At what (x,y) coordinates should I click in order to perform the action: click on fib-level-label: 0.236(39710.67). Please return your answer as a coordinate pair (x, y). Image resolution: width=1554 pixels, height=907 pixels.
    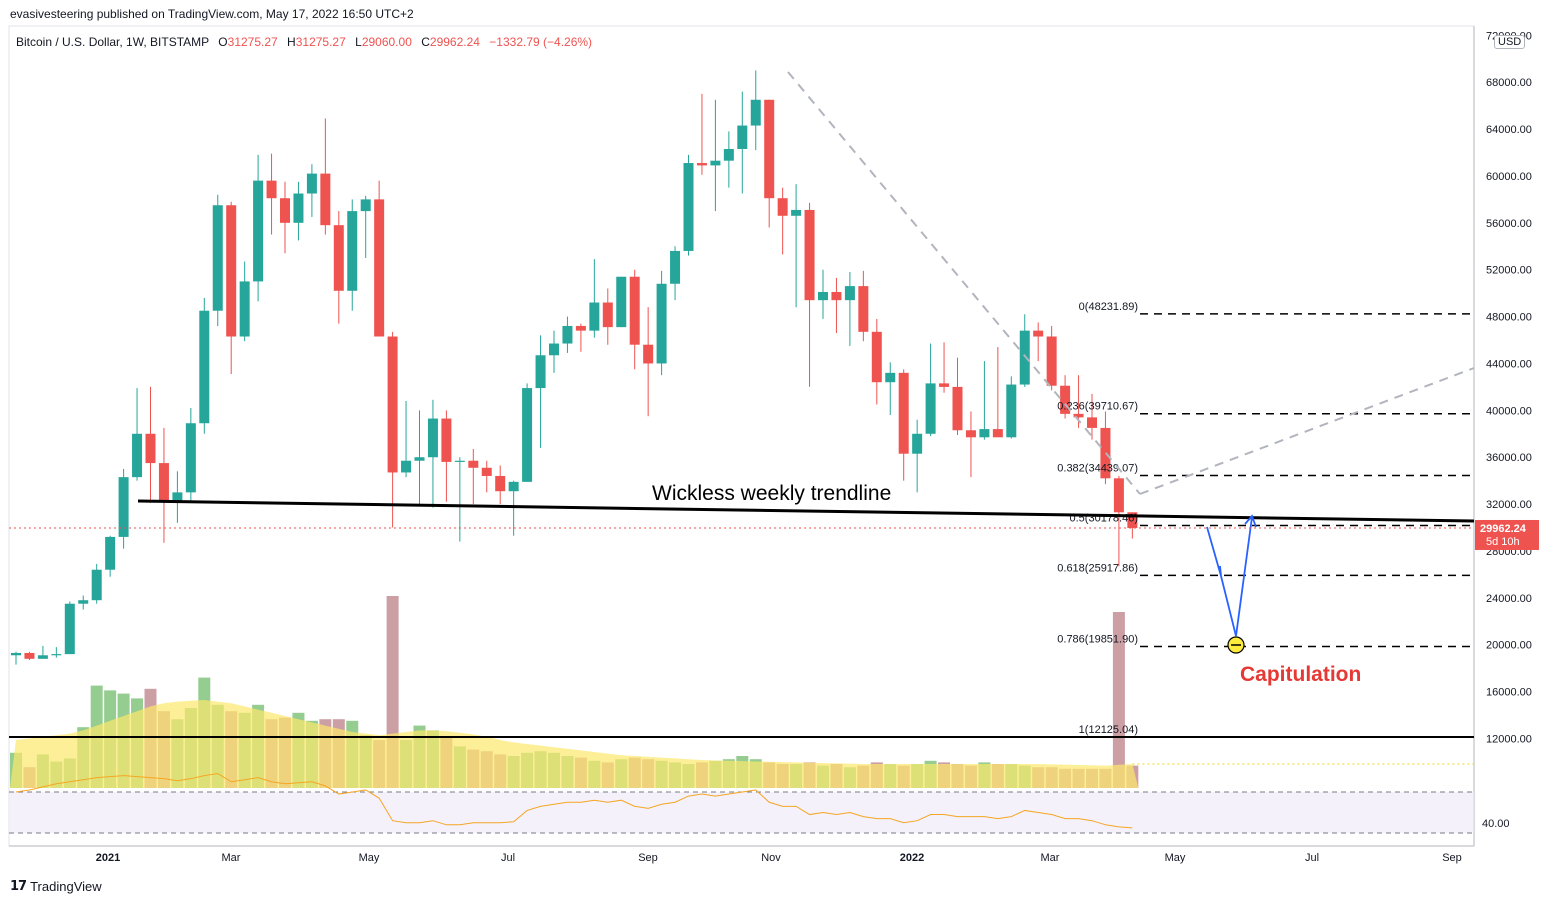
    Looking at the image, I should click on (1097, 407).